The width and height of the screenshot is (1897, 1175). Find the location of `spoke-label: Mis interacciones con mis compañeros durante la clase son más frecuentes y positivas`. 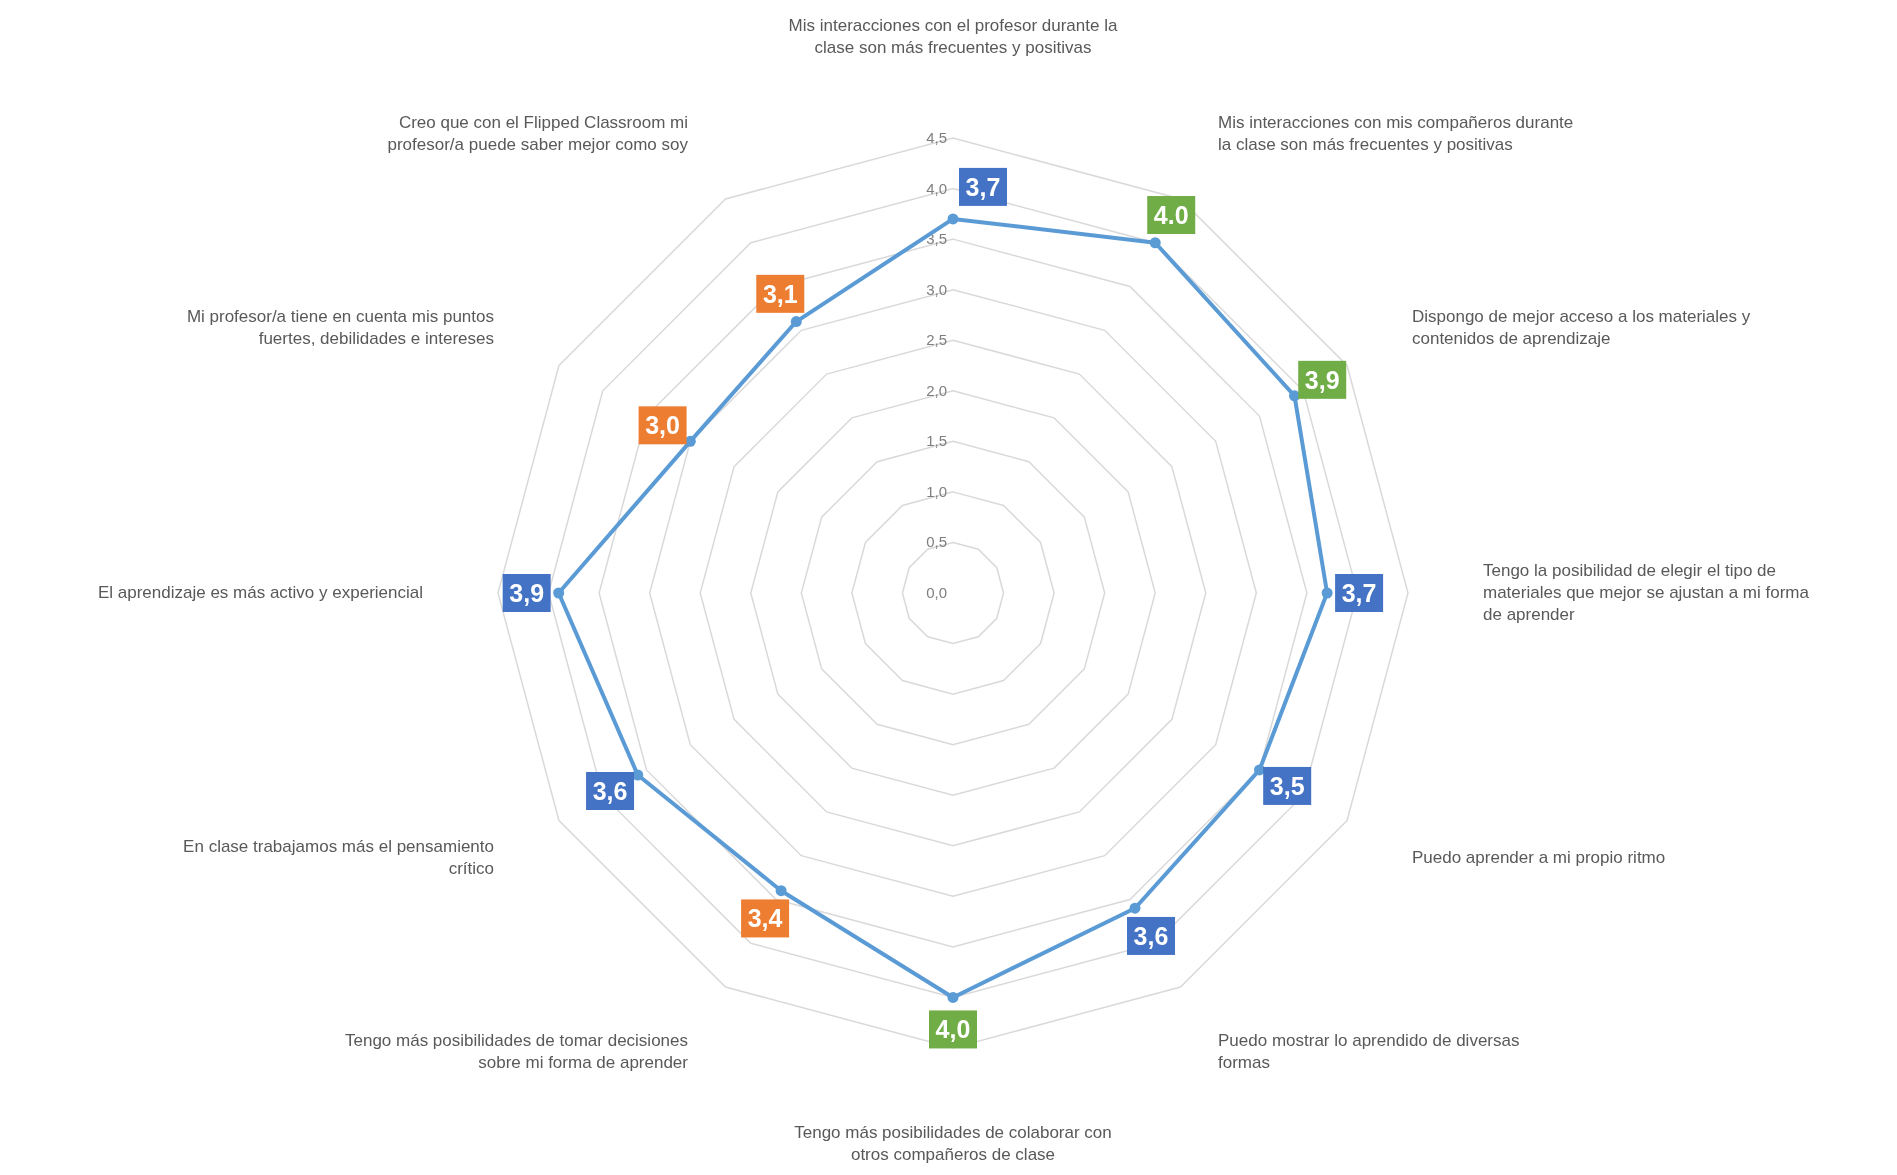

spoke-label: Mis interacciones con mis compañeros durante la clase son más frecuentes y positivas is located at coordinates (1396, 134).